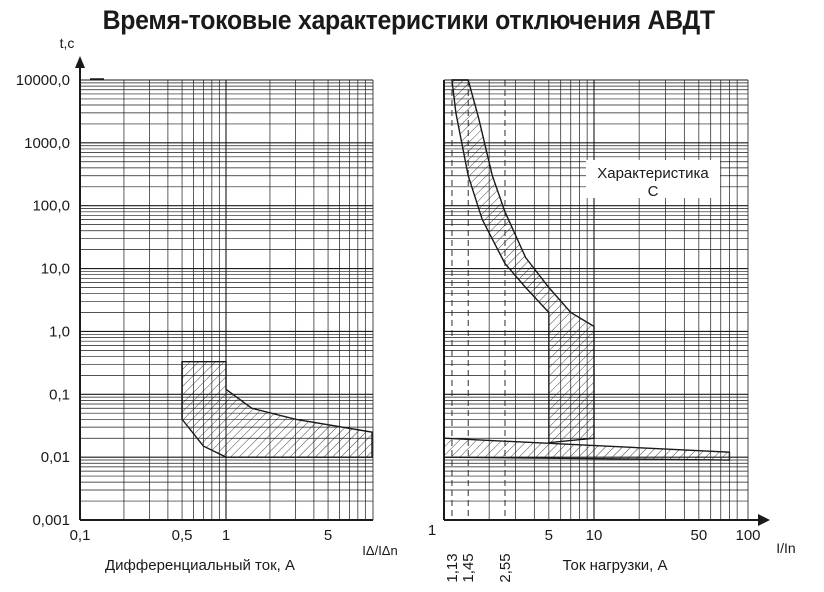  What do you see at coordinates (226, 535) in the screenshot?
I see `left-x-tick-label: 1` at bounding box center [226, 535].